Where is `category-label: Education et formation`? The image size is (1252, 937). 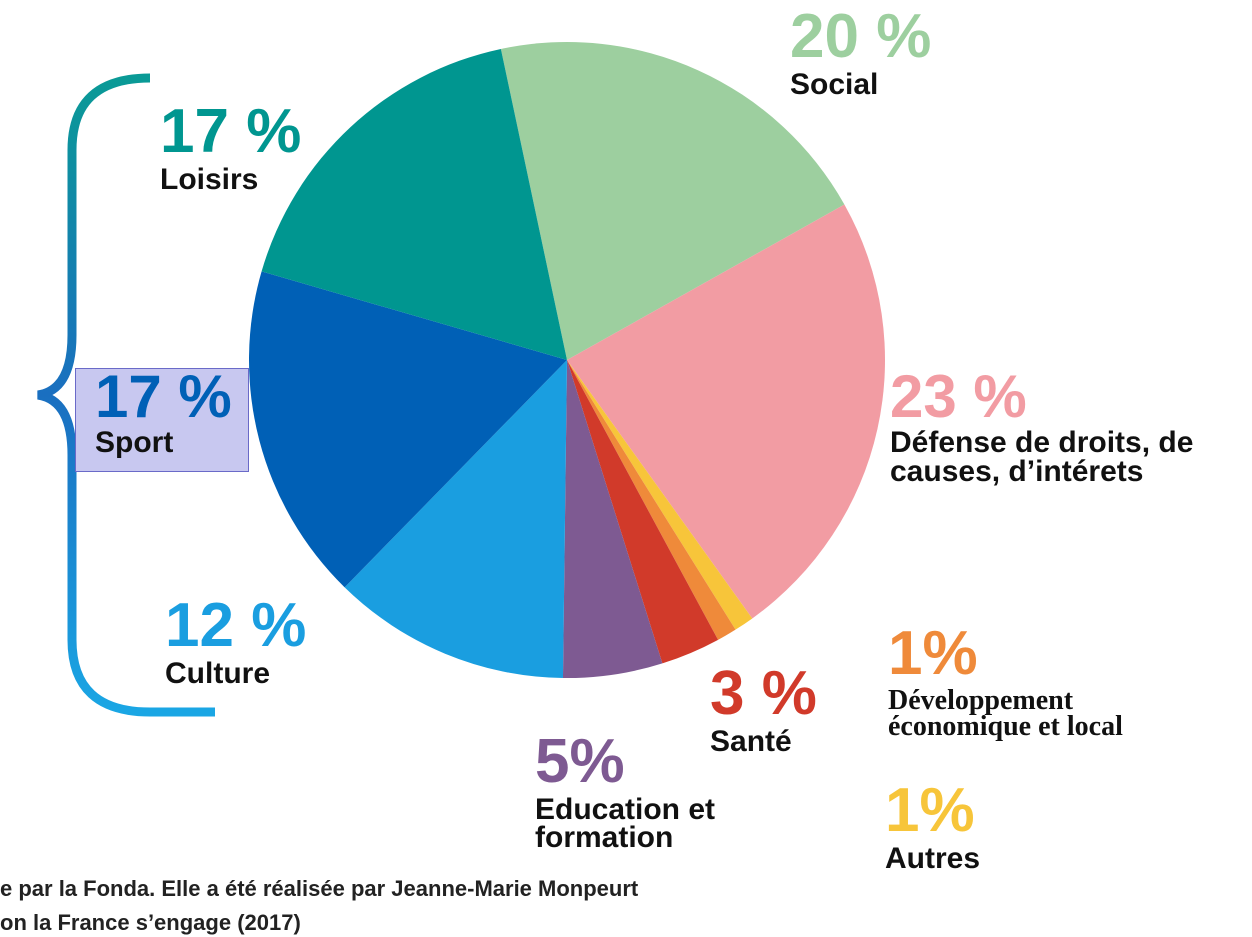
category-label: Education et formation is located at coordinates (625, 823).